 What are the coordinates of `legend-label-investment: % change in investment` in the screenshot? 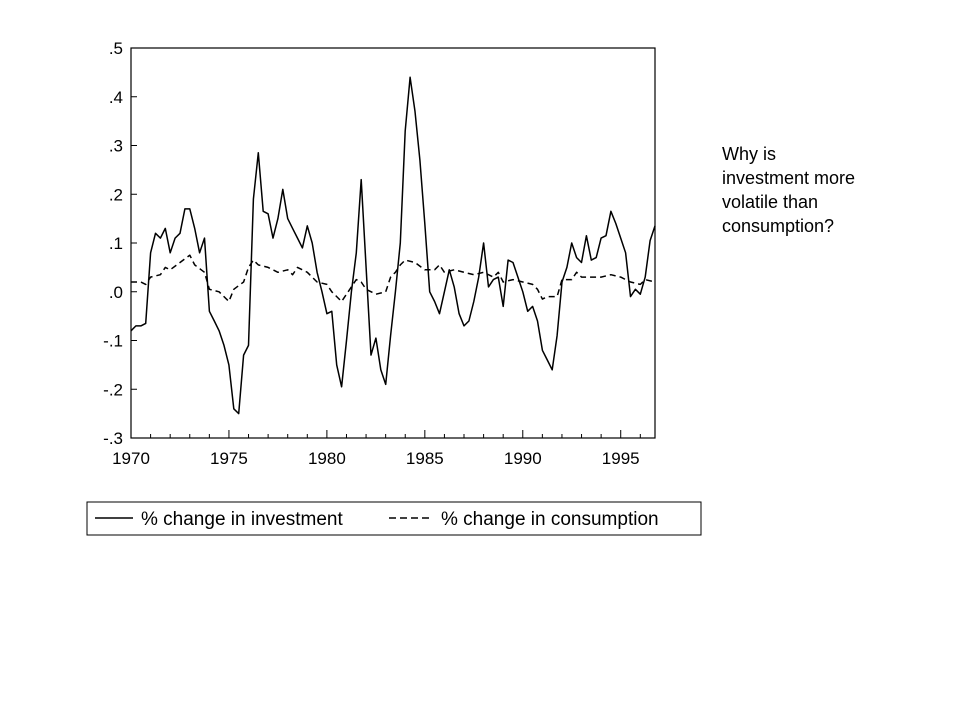 It's located at (242, 519).